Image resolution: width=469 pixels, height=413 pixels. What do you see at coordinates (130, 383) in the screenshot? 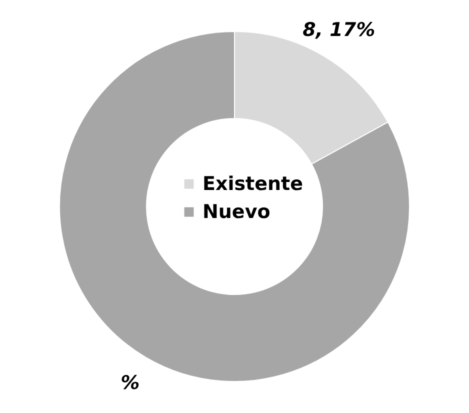
I see `data-label: %` at bounding box center [130, 383].